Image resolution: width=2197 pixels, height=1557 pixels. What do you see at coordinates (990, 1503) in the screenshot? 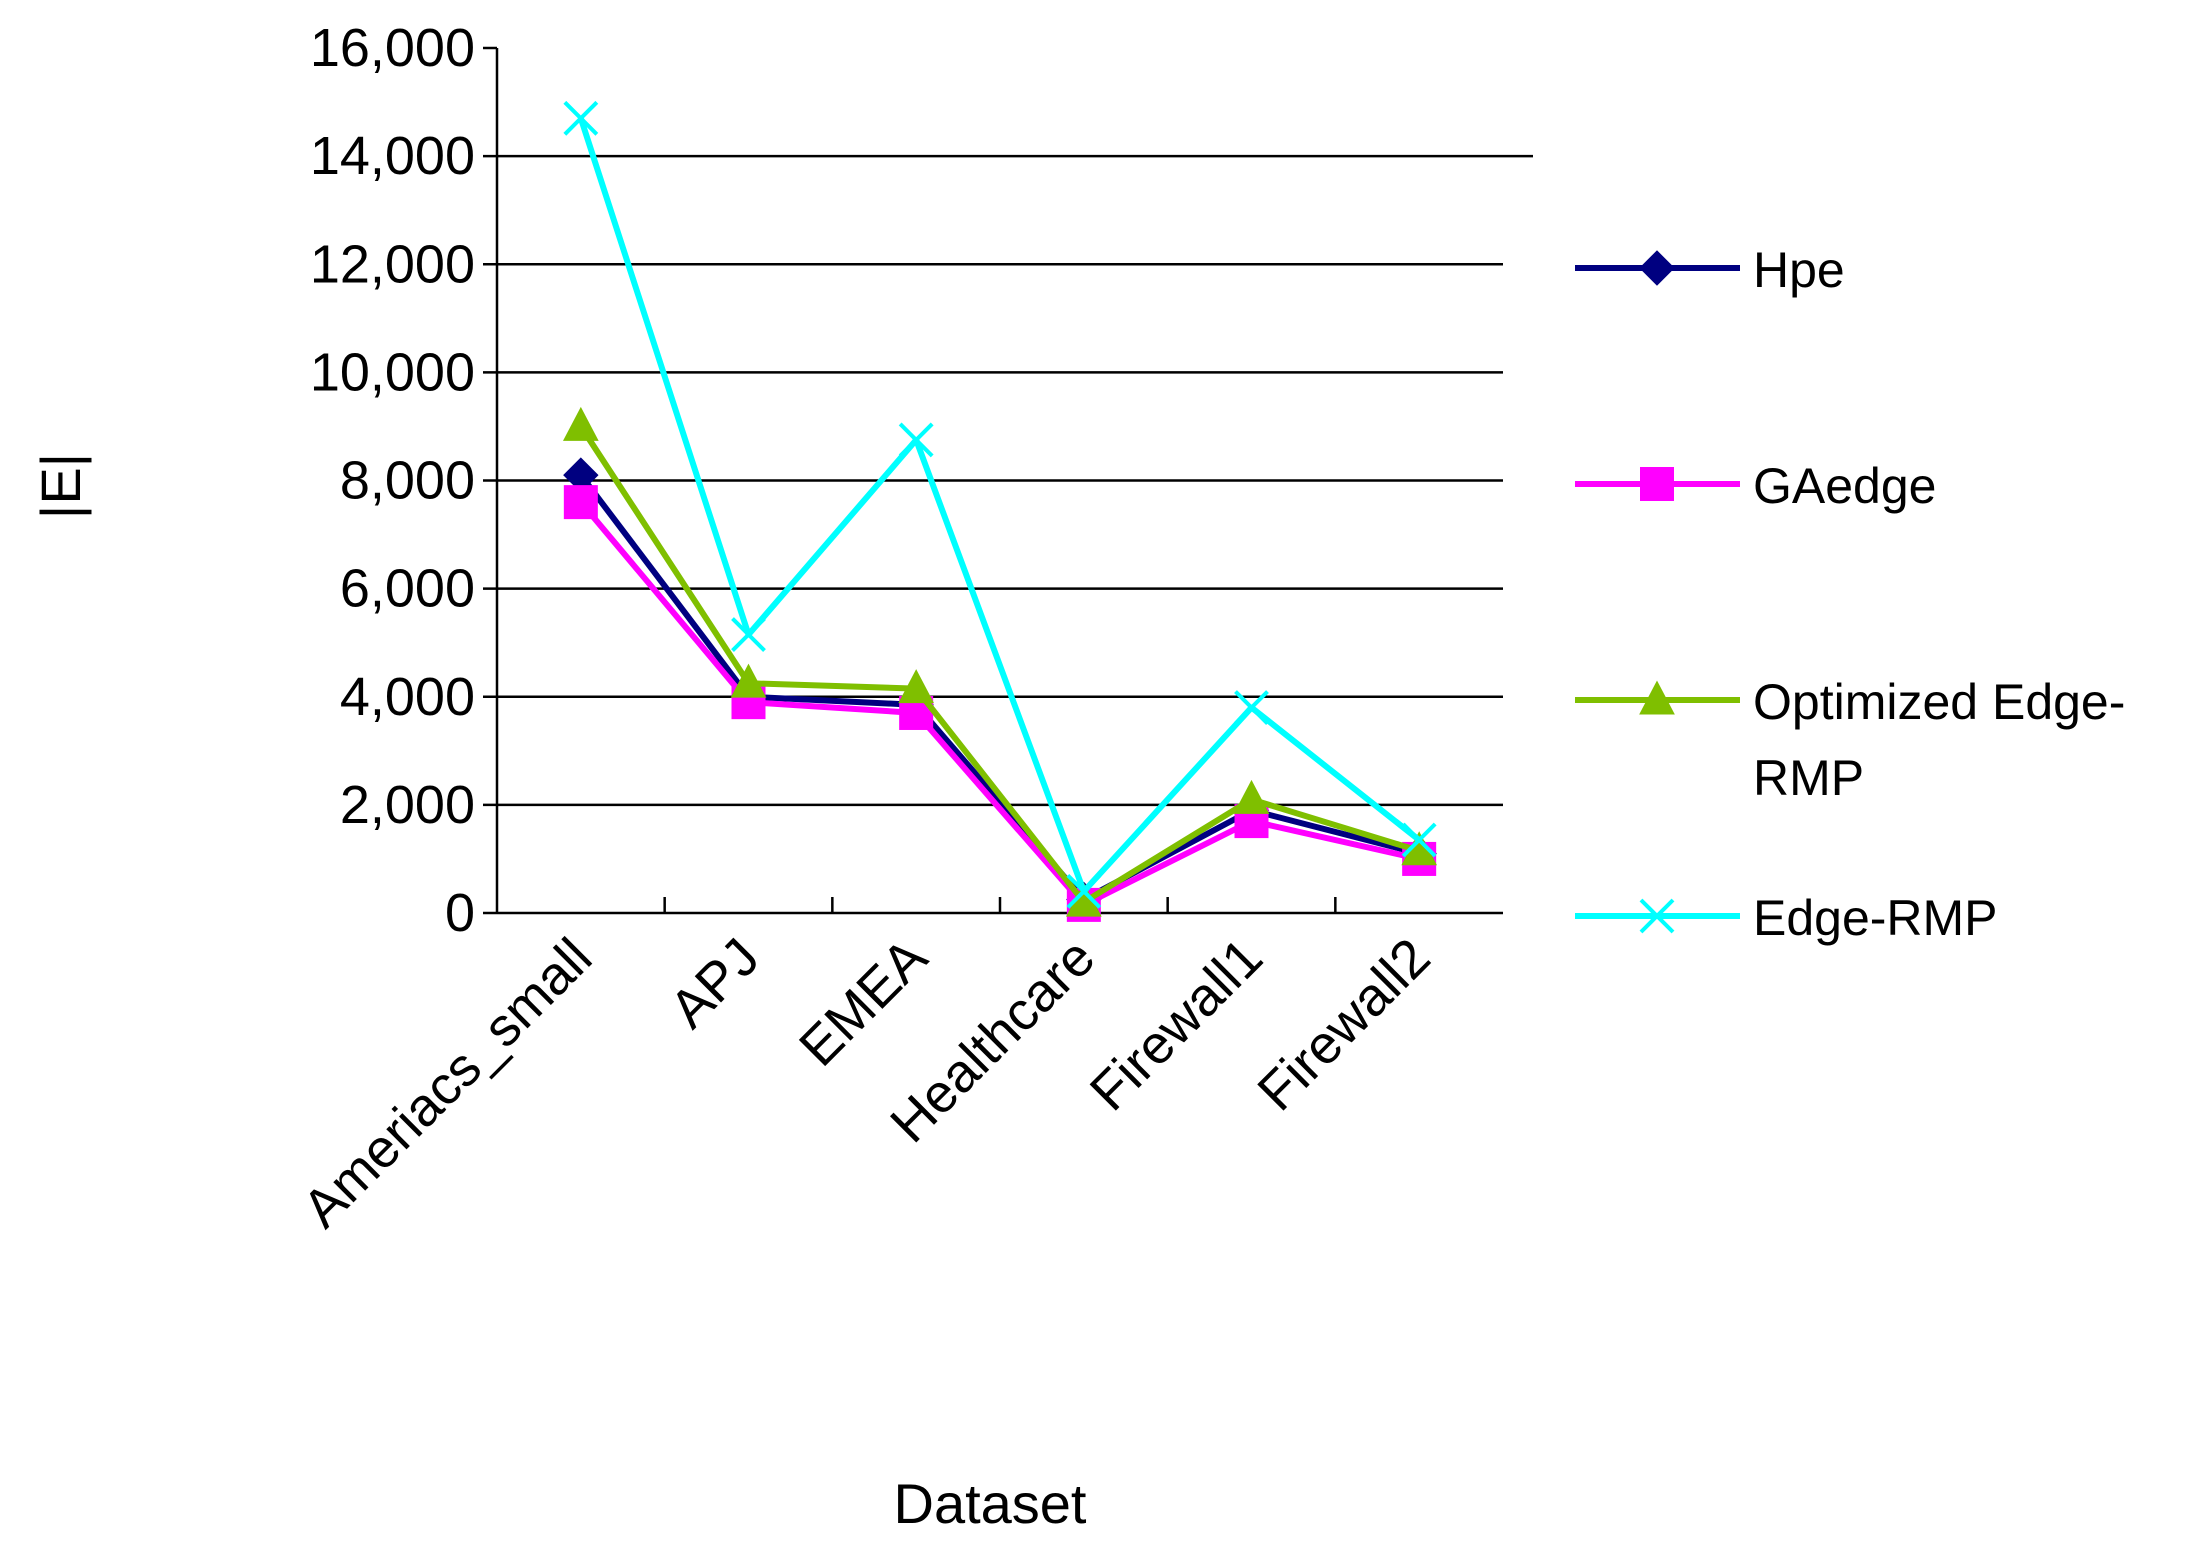
I see `x-axis-label: Dataset` at bounding box center [990, 1503].